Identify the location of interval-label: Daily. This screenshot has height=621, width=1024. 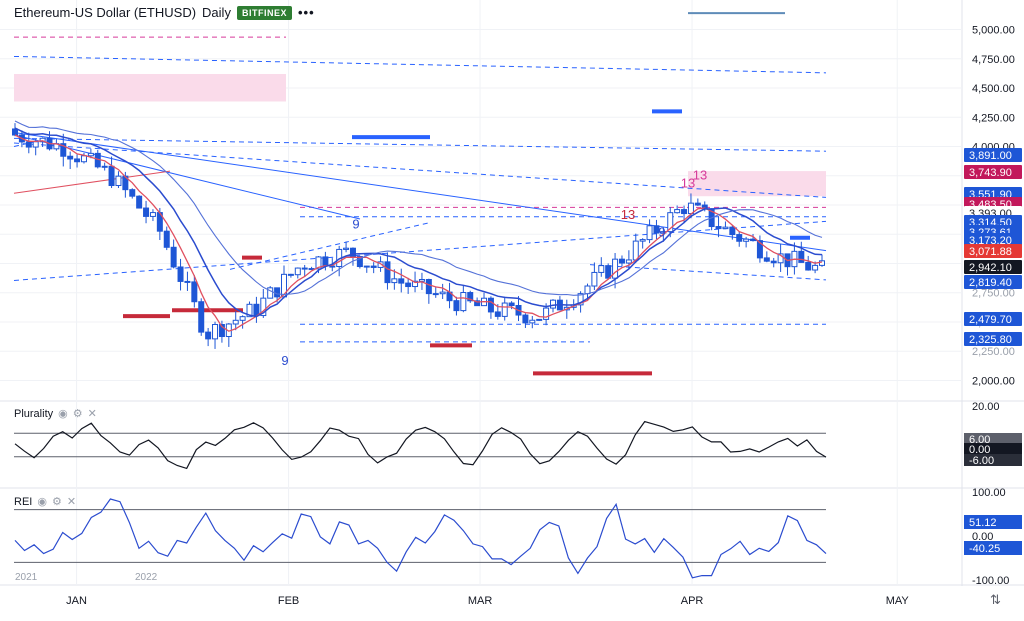
(216, 12).